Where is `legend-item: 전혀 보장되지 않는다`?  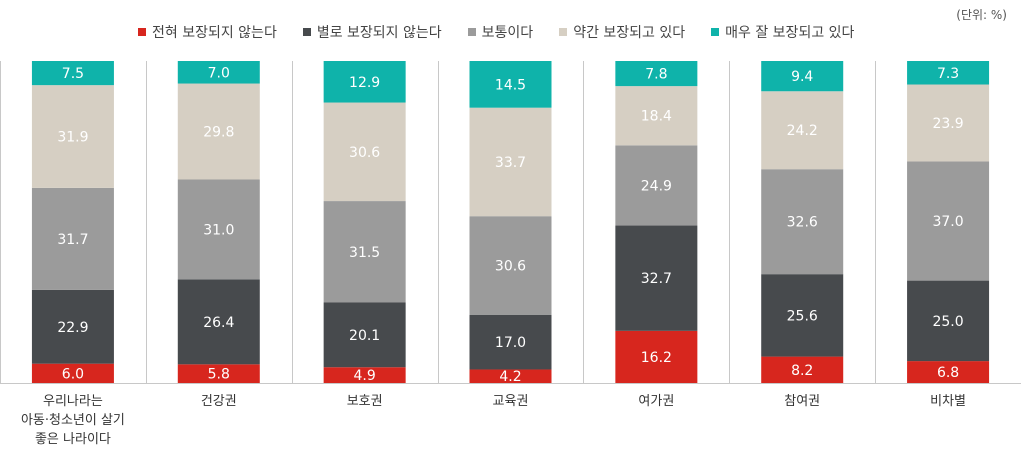
legend-item: 전혀 보장되지 않는다 is located at coordinates (207, 32).